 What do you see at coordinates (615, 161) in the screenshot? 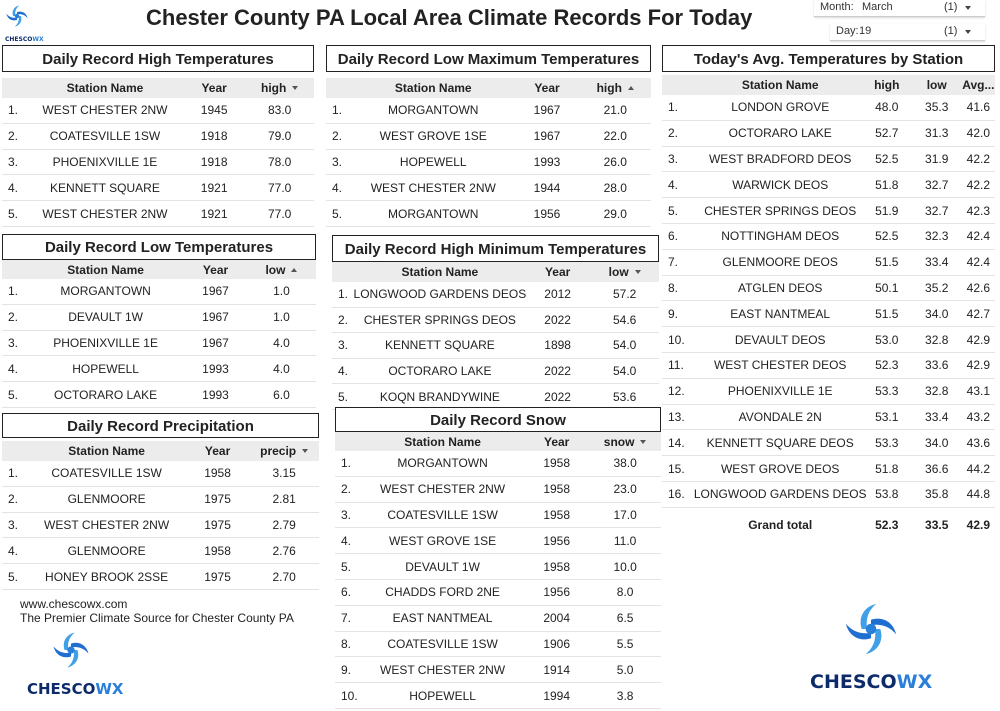
I see `cell: 26.0` at bounding box center [615, 161].